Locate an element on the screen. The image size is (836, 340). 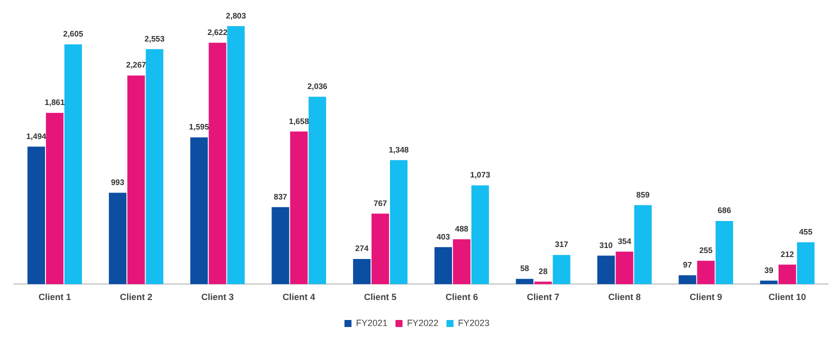
x-tick-label: Client 4 is located at coordinates (299, 297).